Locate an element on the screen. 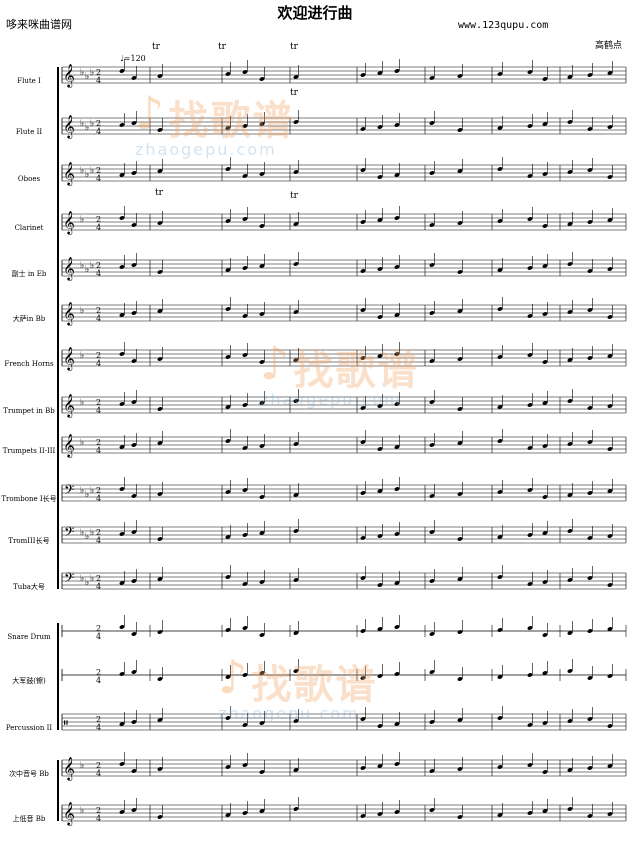  instrument-label: Trombone I长号 is located at coordinates (29, 499).